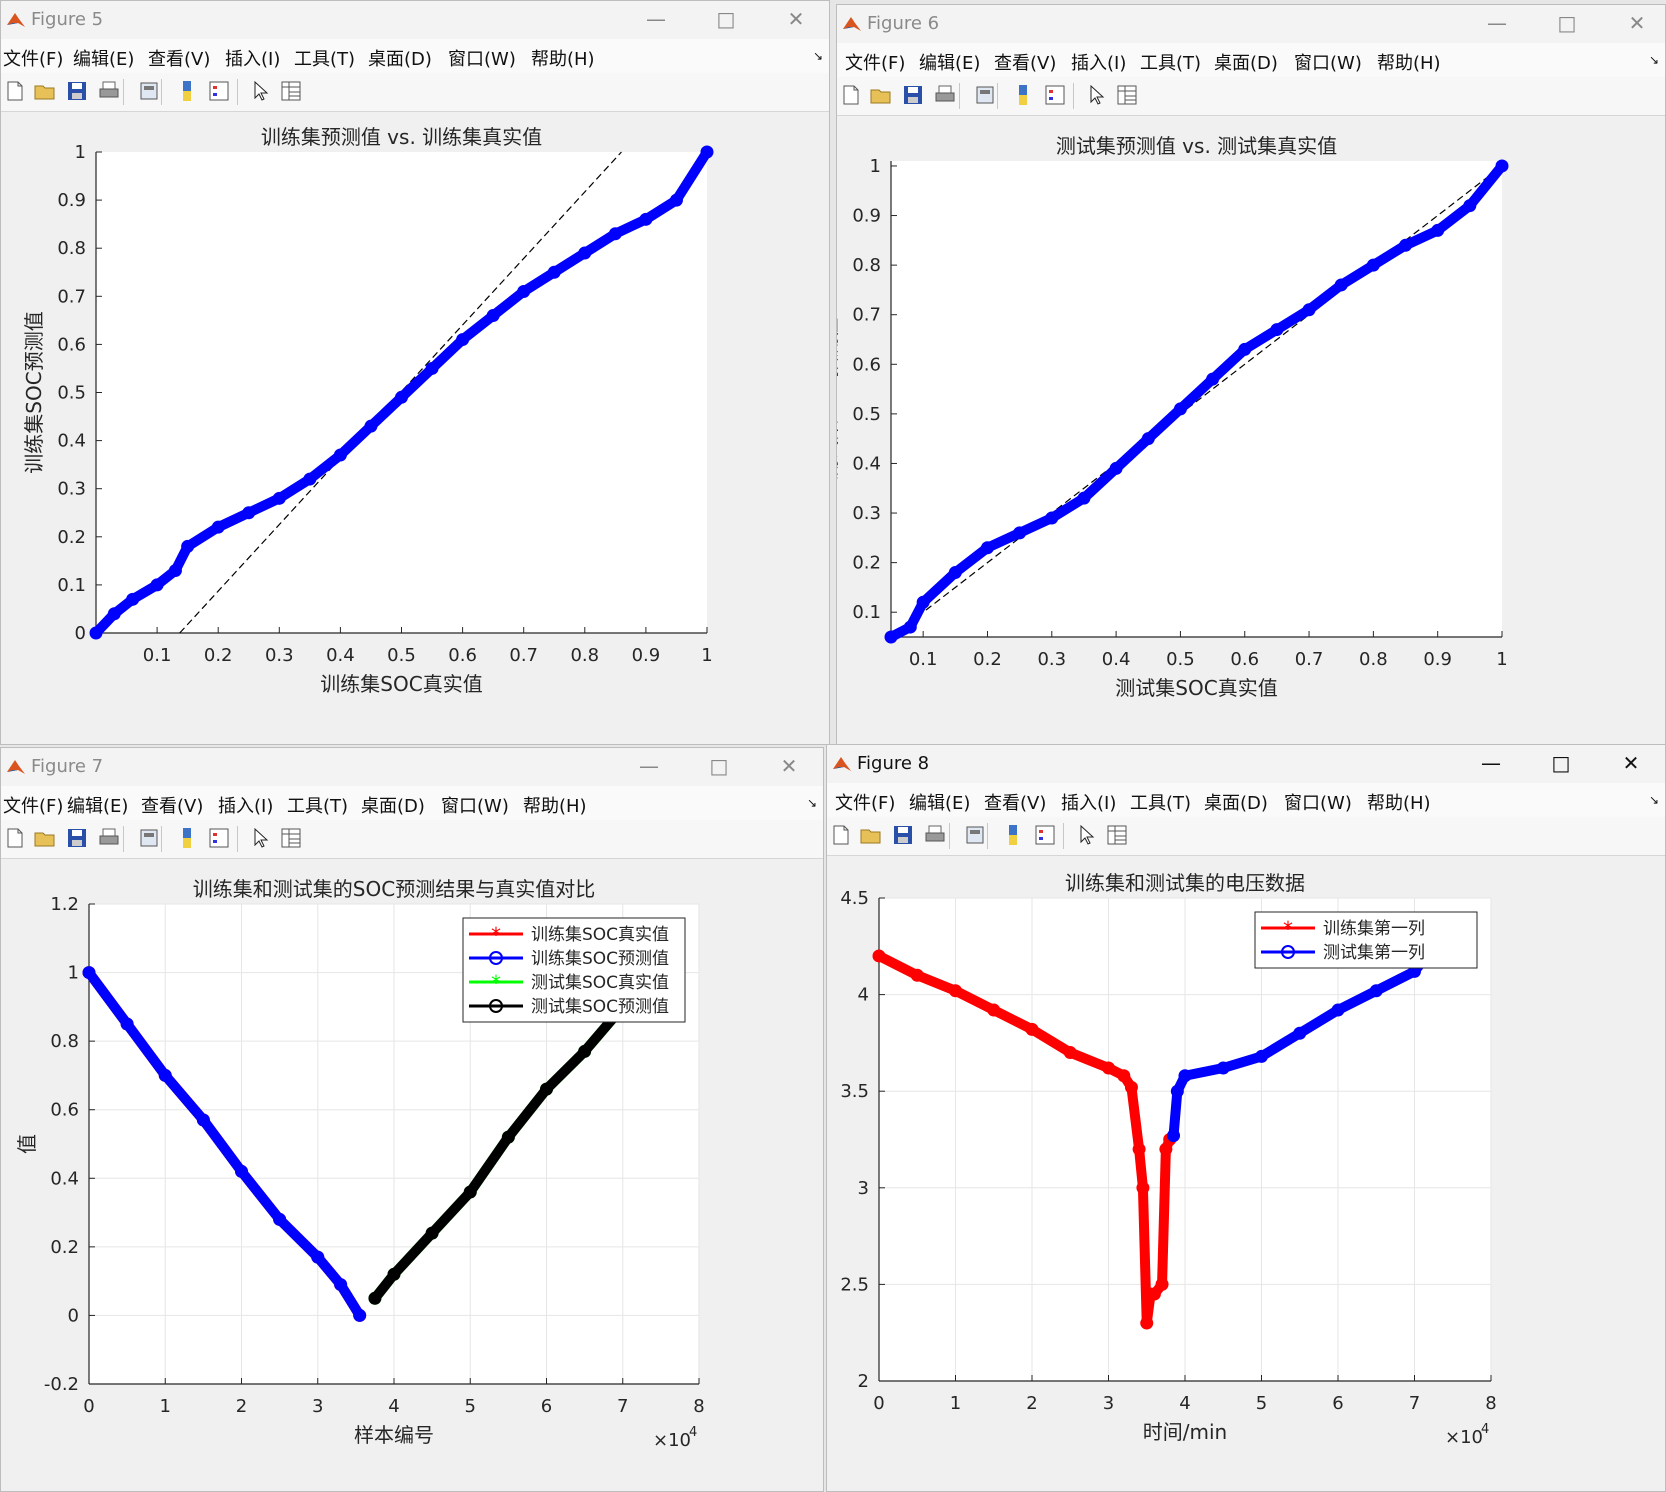 This screenshot has height=1492, width=1666. I want to click on title-bar: Figure 5 — □ ✕, so click(415, 20).